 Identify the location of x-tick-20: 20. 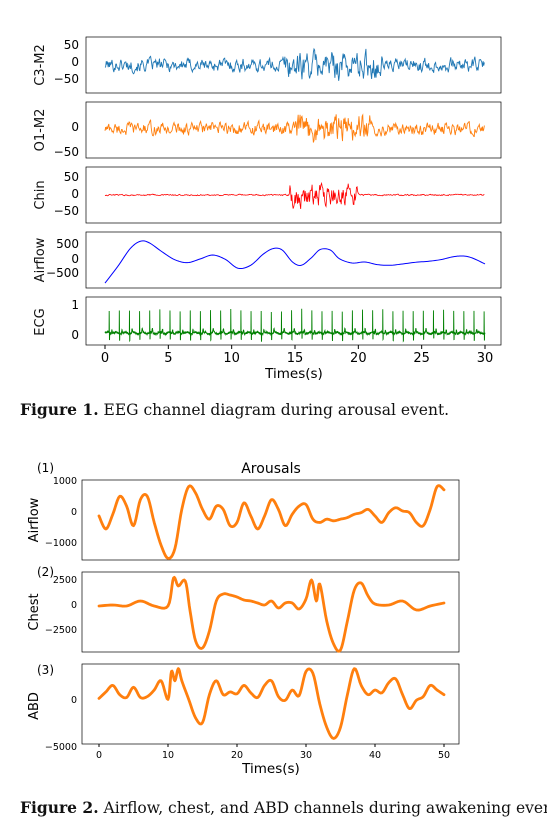
(358, 355).